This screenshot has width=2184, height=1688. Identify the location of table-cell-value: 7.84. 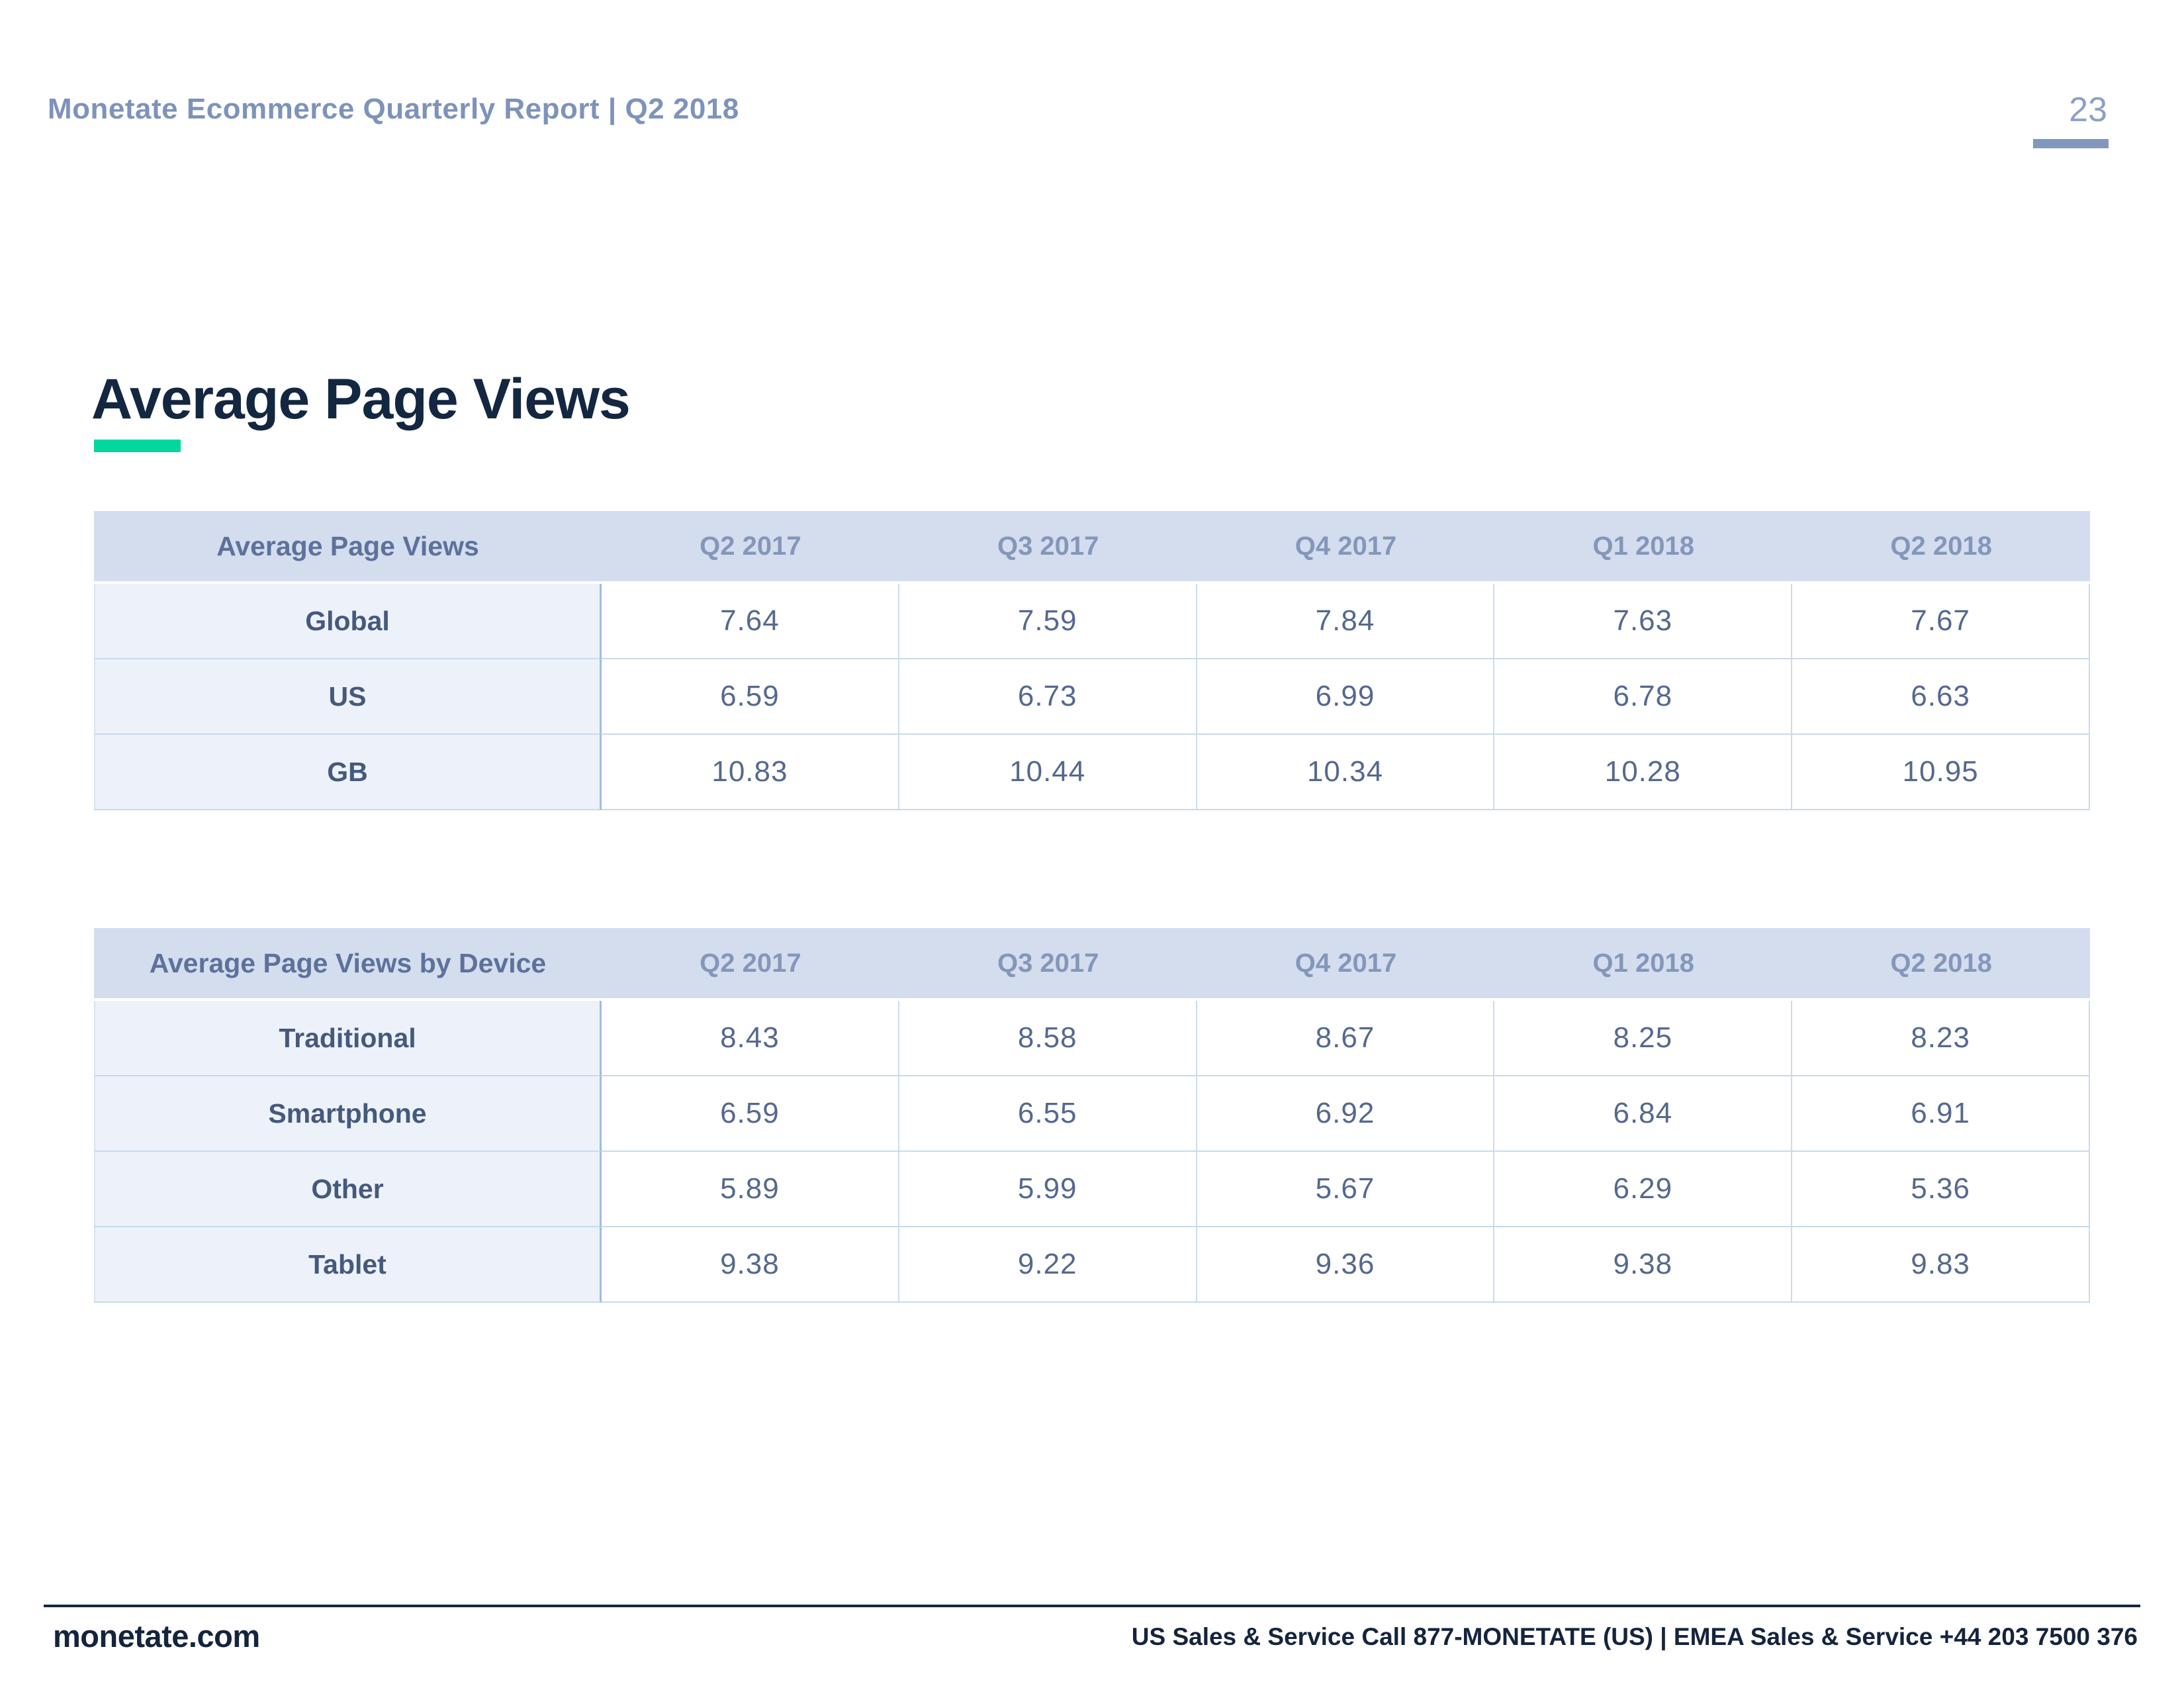
(1346, 621).